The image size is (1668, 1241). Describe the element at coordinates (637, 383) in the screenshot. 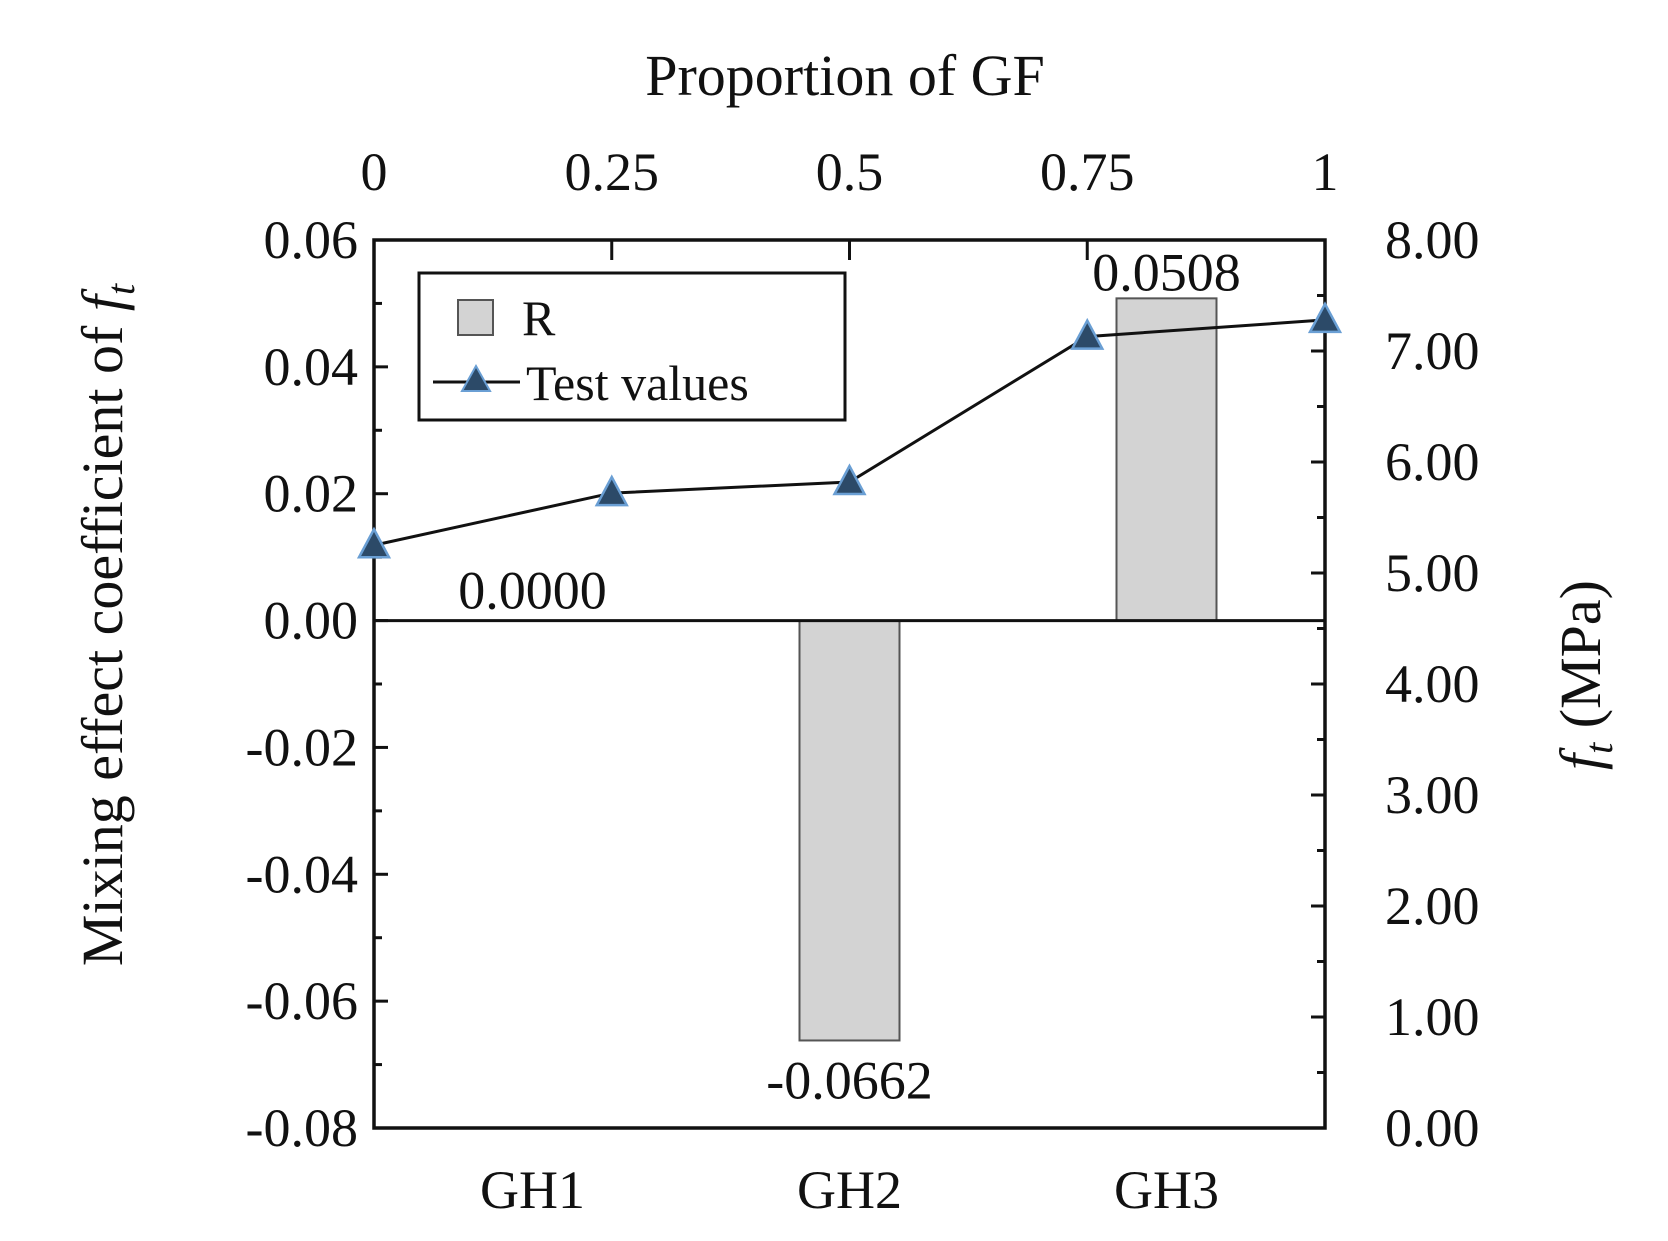

I see `legend-label-test-values: Test values` at that location.